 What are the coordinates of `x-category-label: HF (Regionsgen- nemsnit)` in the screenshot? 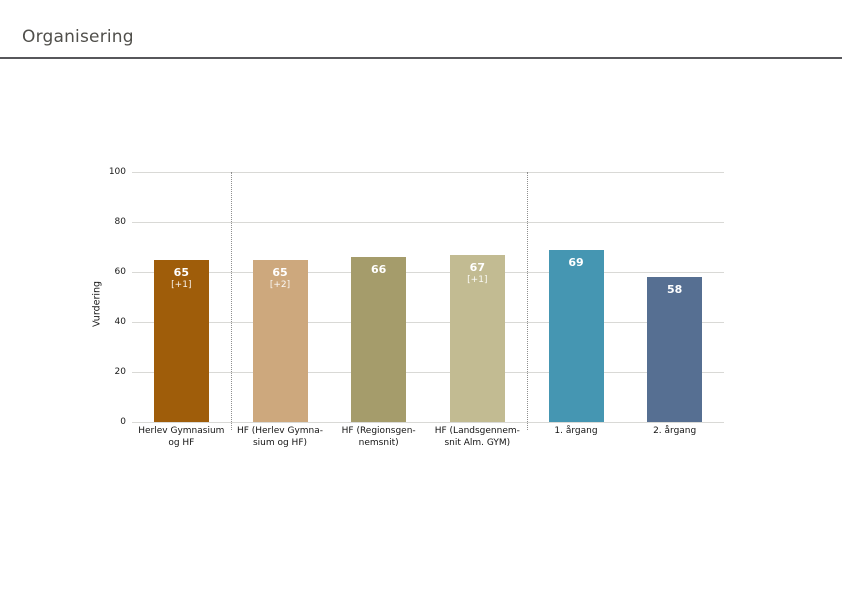 It's located at (378, 437).